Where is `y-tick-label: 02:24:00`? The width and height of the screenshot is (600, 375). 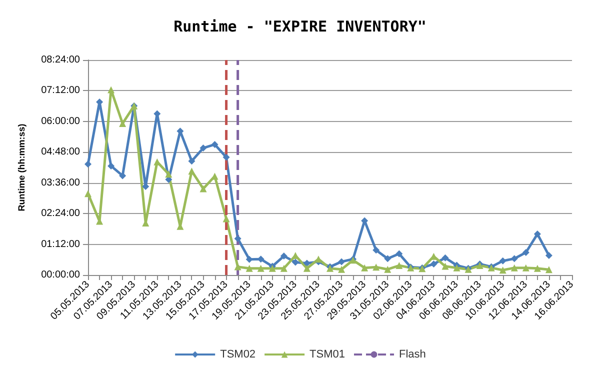 y-tick-label: 02:24:00 is located at coordinates (60, 214).